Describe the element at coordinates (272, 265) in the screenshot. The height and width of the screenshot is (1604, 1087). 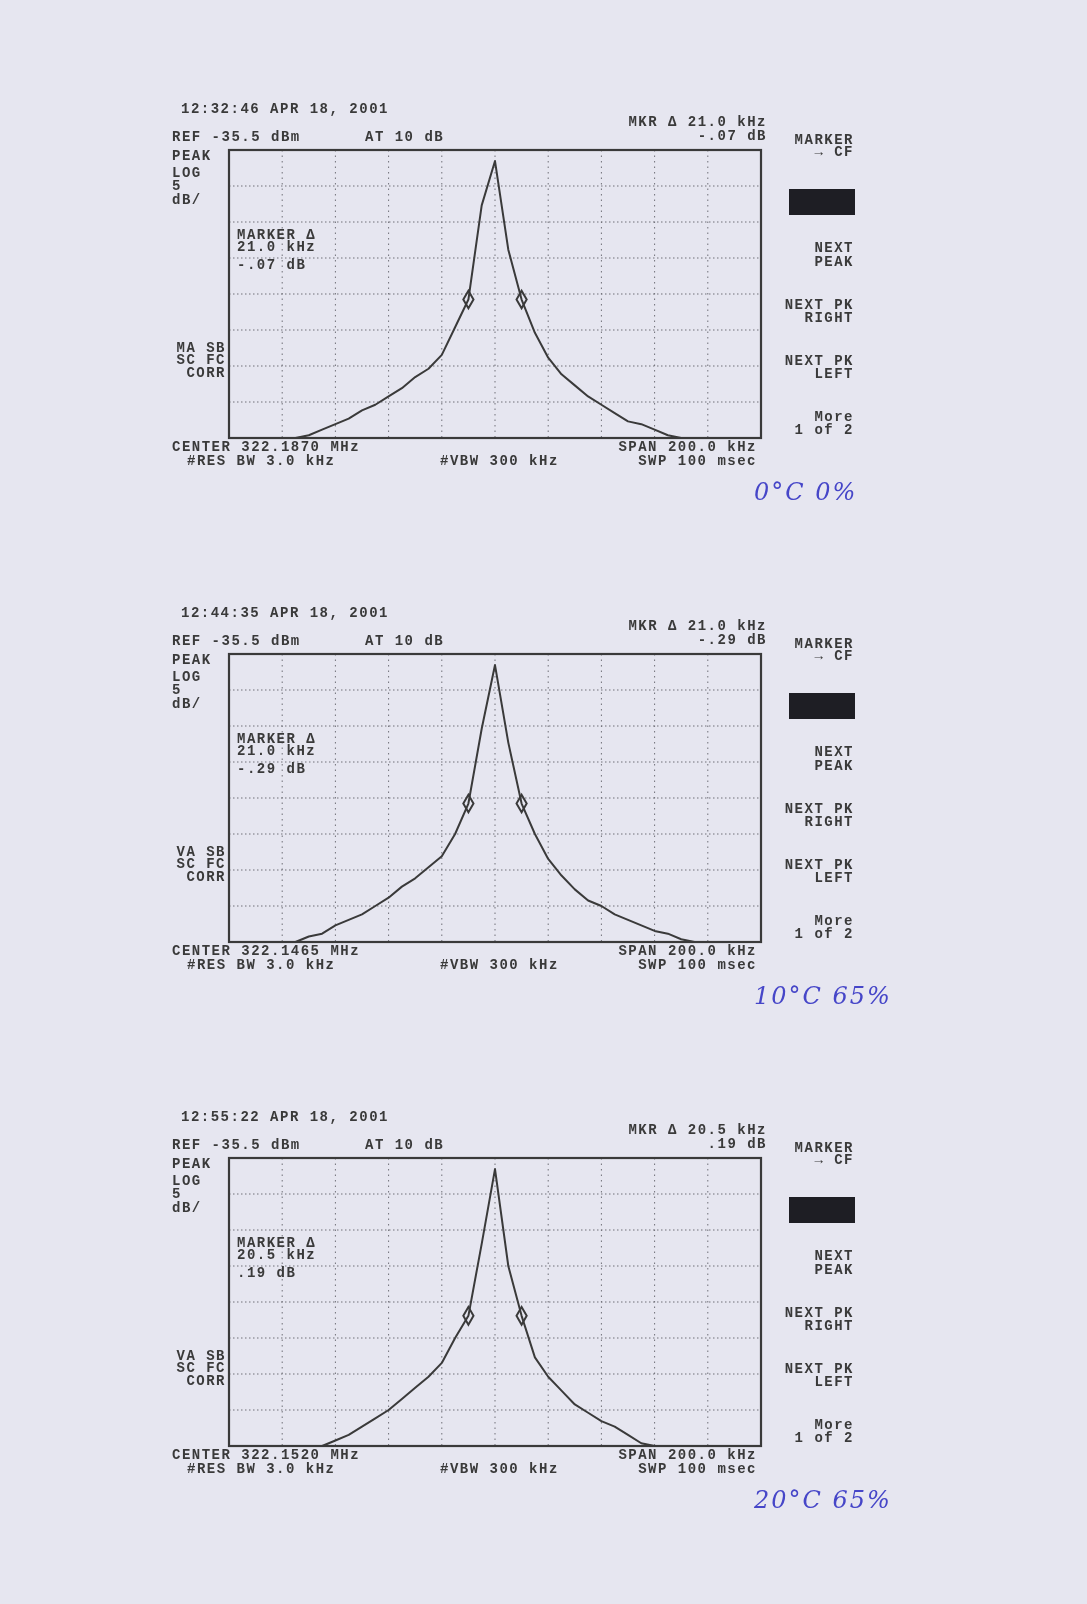
I see `annotation: -.07 dB` at that location.